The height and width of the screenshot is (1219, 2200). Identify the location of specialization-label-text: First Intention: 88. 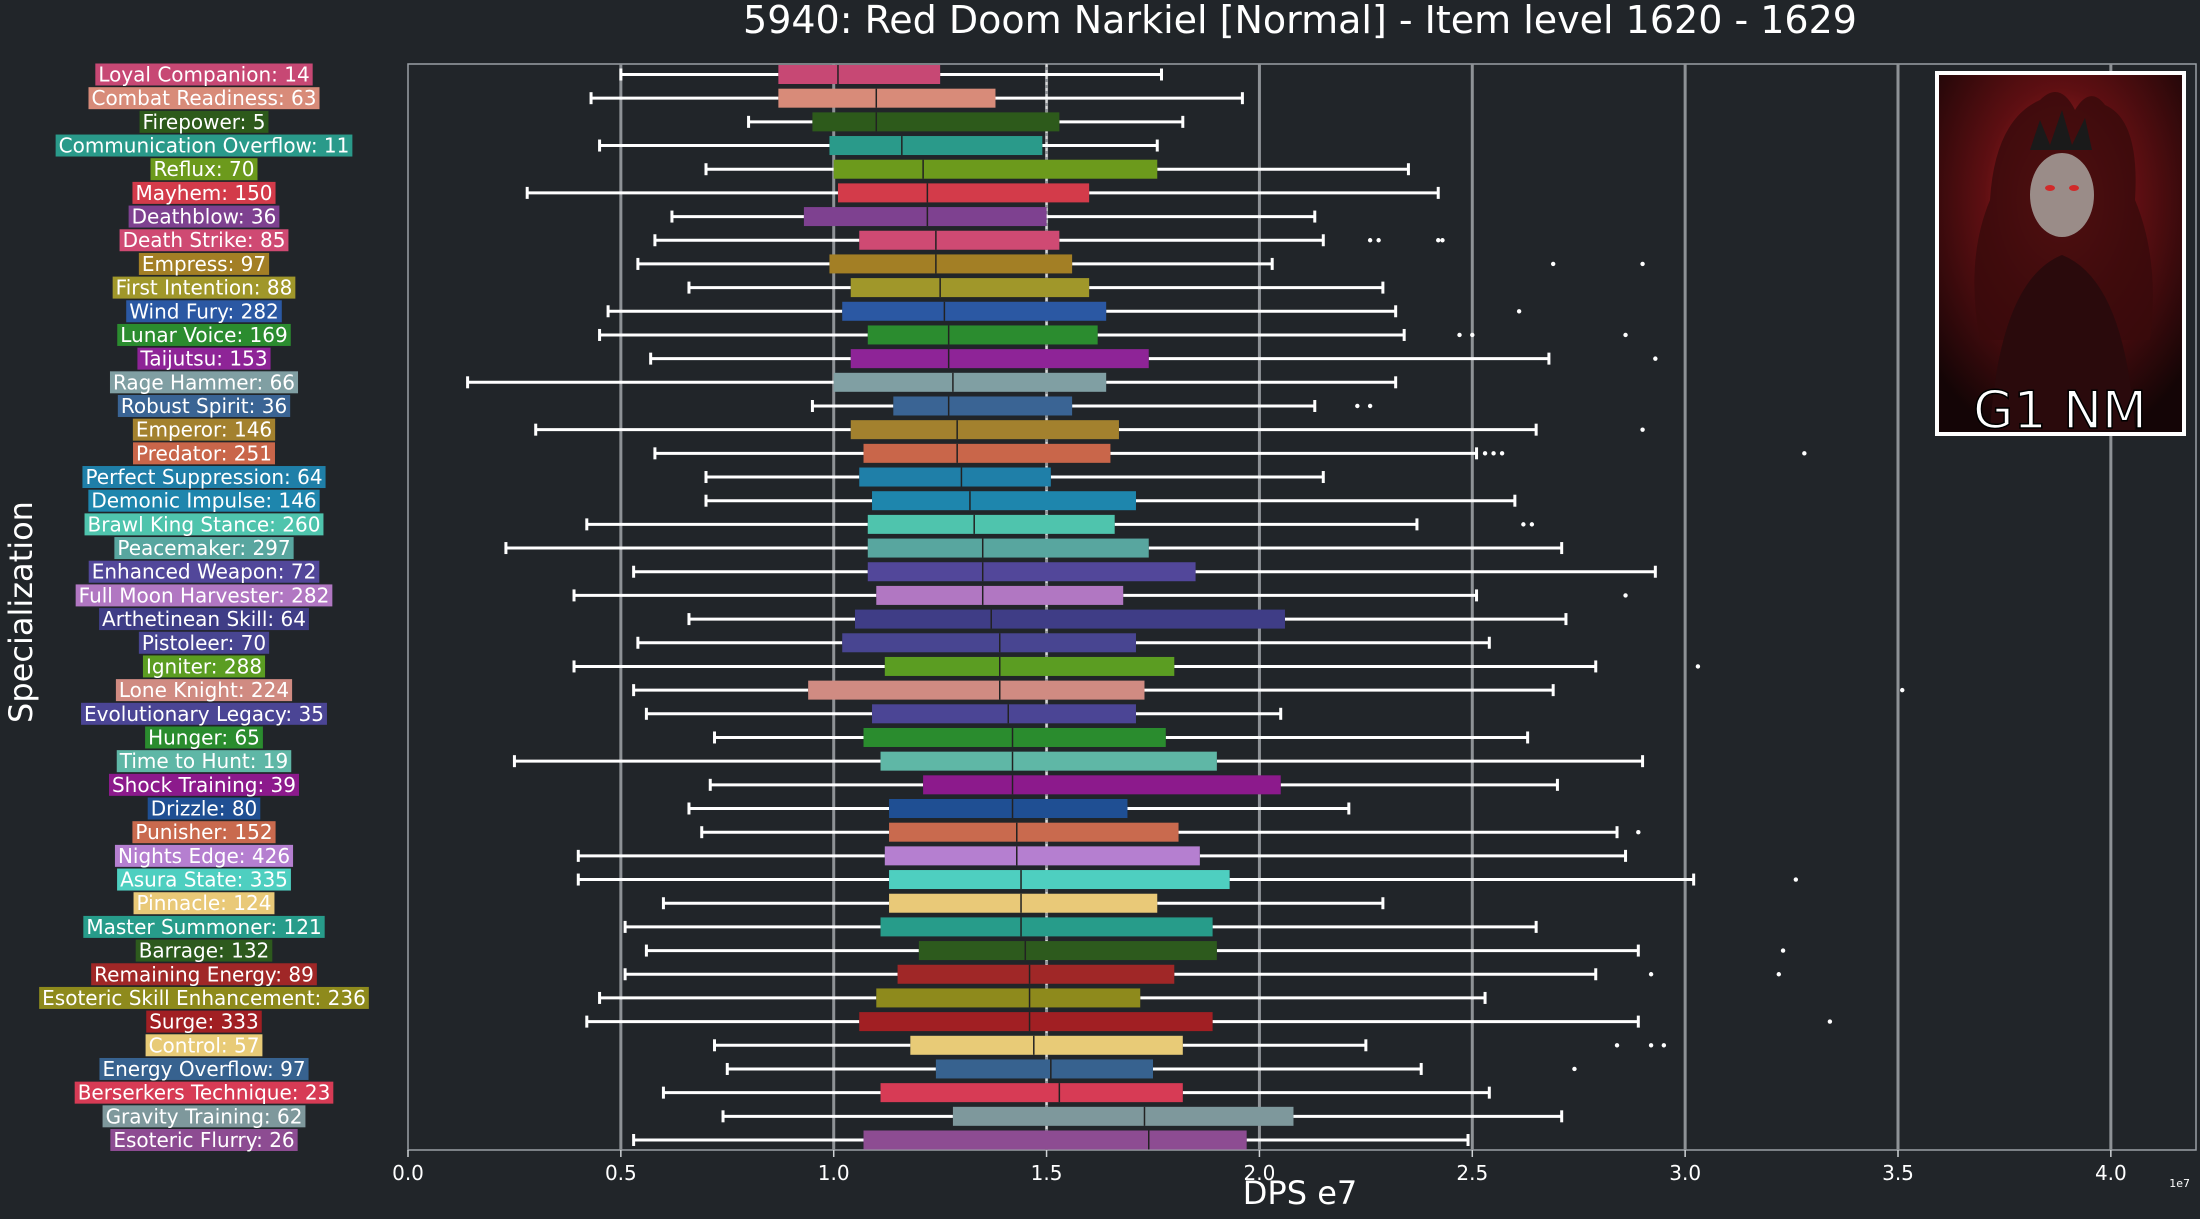
(204, 288).